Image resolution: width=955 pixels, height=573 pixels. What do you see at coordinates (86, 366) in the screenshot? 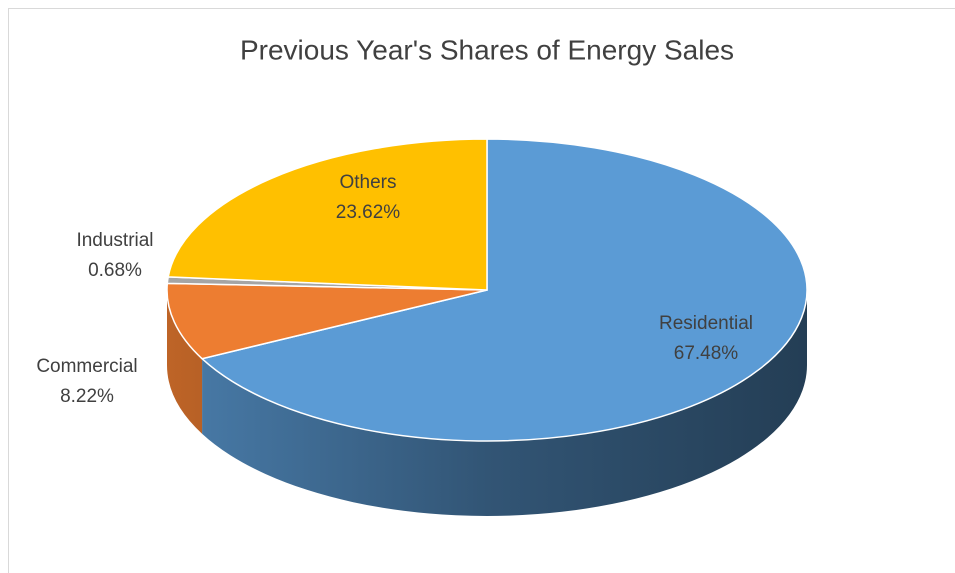
I see `data-label-category: Commercial` at bounding box center [86, 366].